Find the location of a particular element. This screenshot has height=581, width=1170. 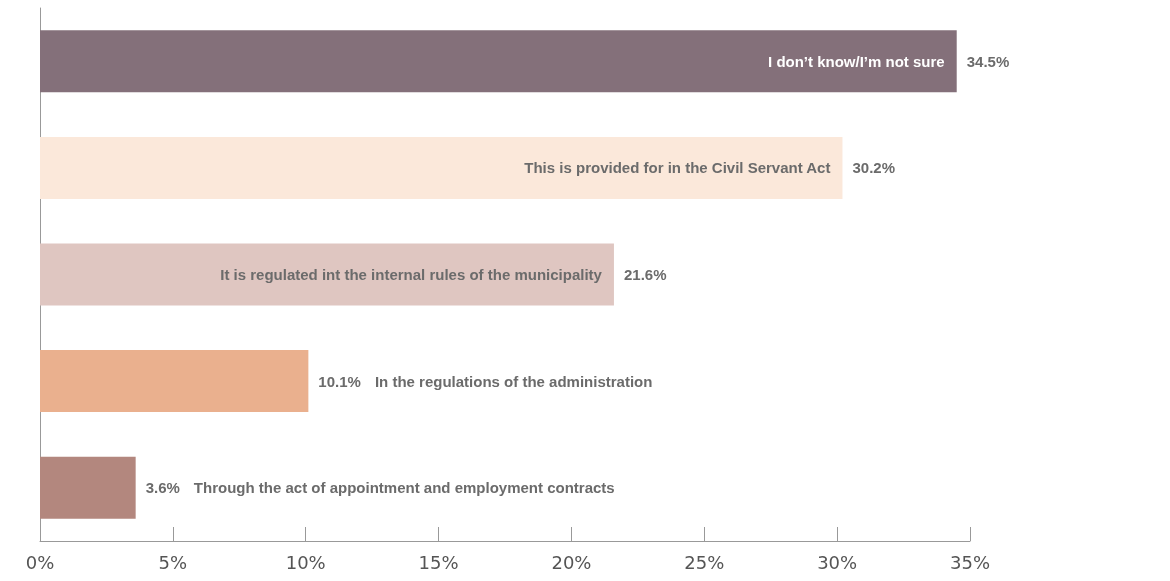

data-label: 30.2% is located at coordinates (873, 168).